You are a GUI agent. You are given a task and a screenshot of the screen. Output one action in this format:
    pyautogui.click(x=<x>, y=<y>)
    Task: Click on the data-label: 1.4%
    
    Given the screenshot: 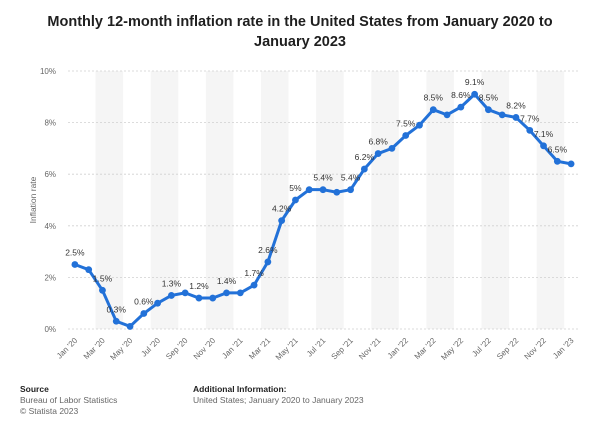 What is the action you would take?
    pyautogui.click(x=227, y=281)
    